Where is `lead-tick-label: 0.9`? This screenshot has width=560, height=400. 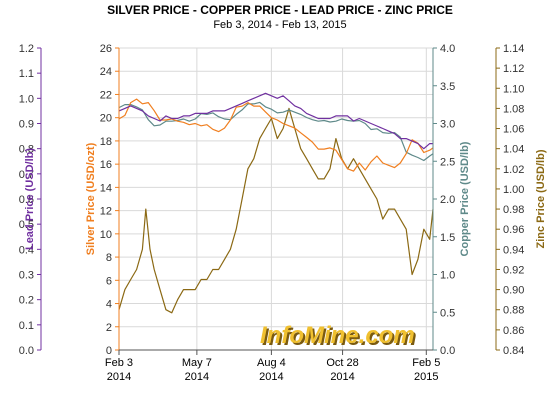
lead-tick-label: 0.9 is located at coordinates (26, 125).